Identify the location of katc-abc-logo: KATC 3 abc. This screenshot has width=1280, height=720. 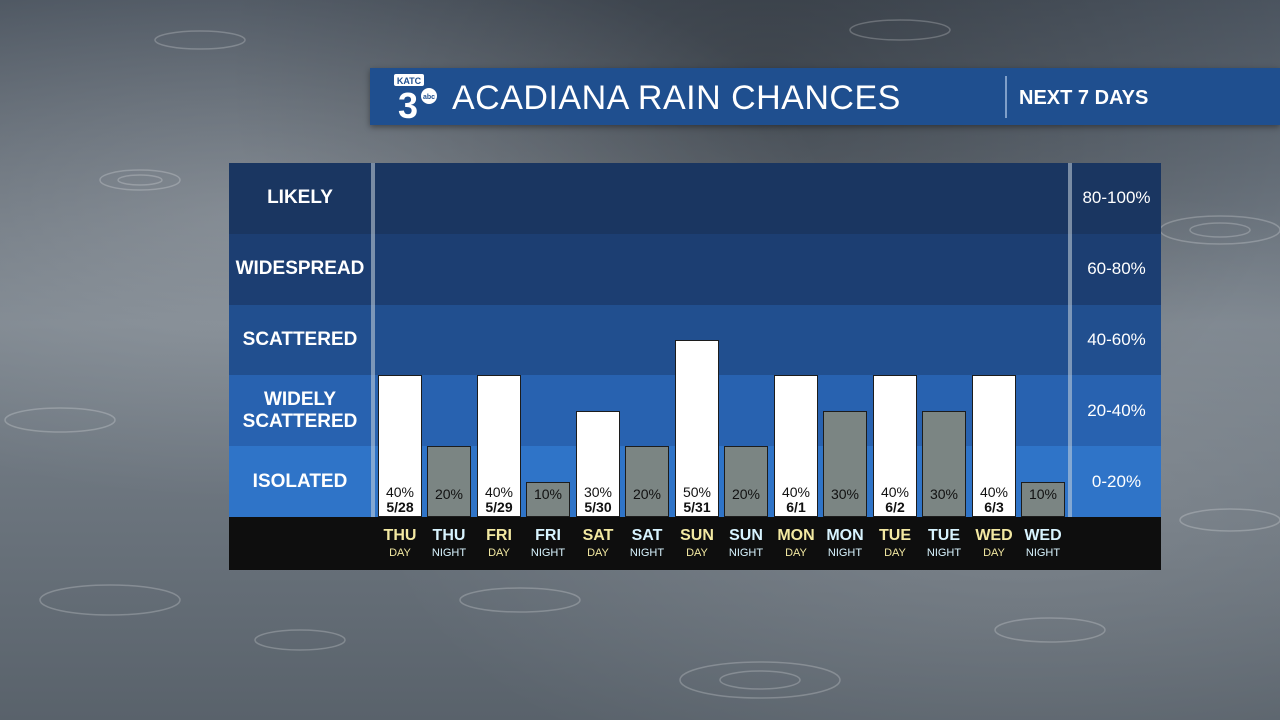
(415, 98).